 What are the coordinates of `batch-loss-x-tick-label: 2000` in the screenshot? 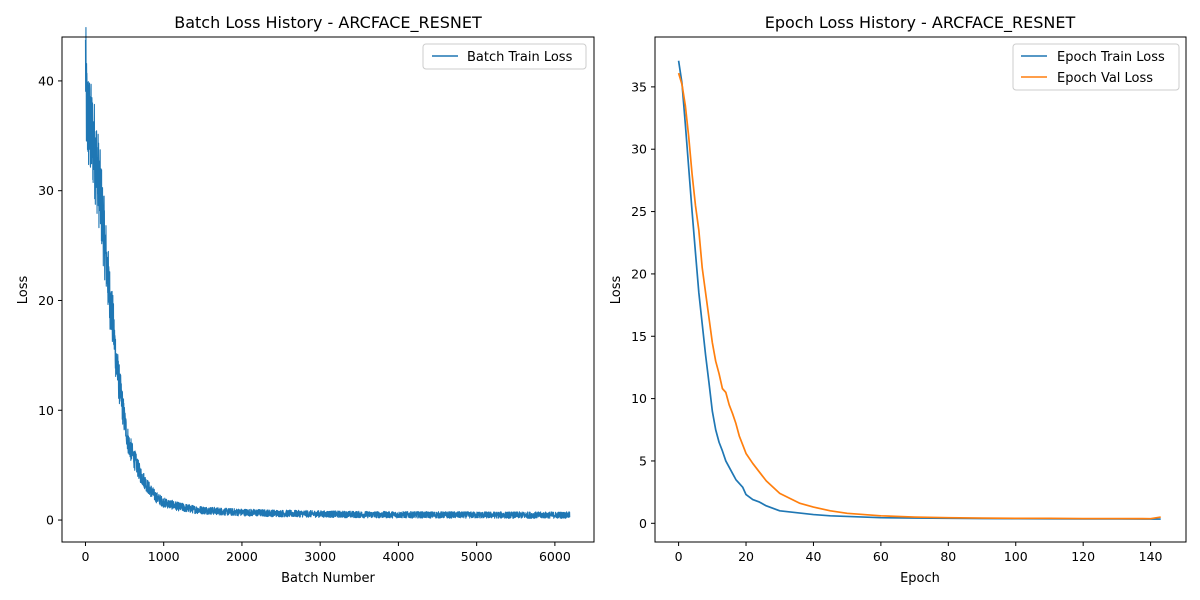 It's located at (242, 556).